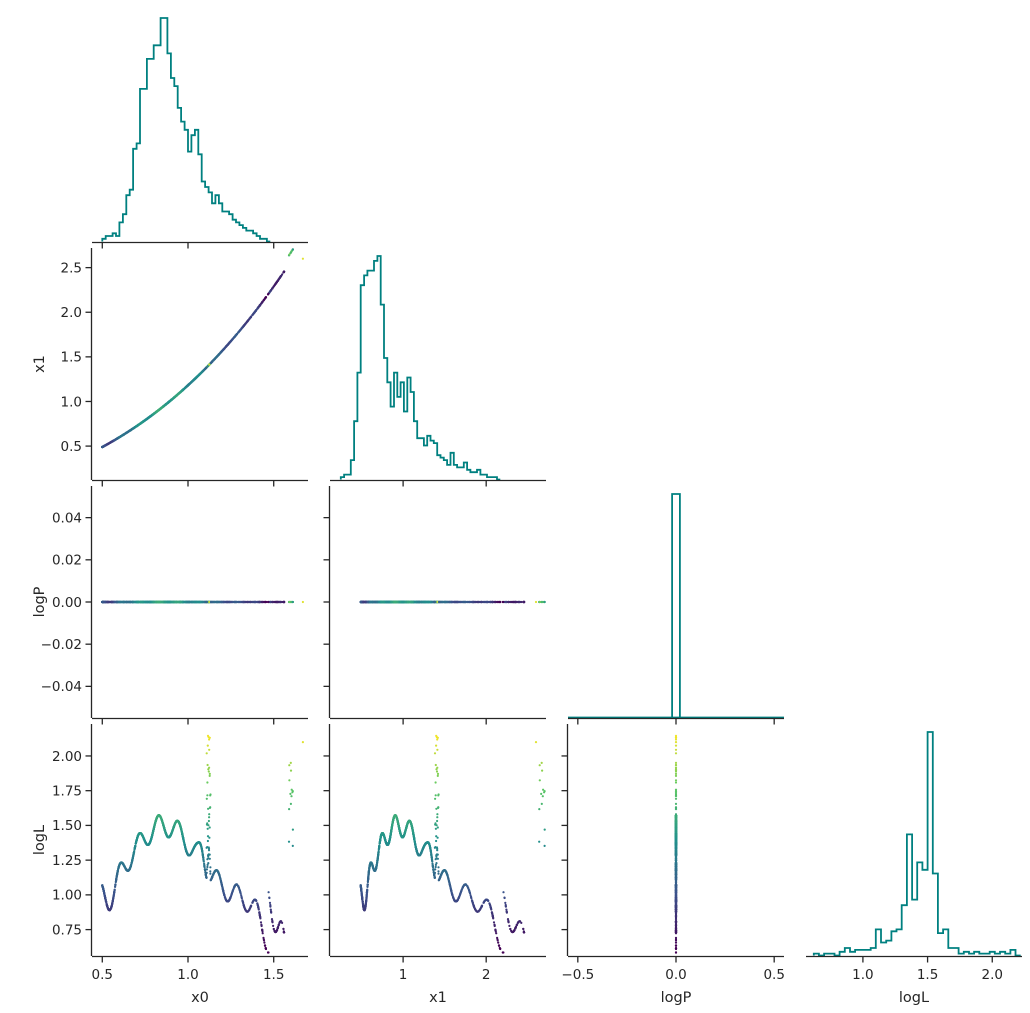  Describe the element at coordinates (676, 606) in the screenshot. I see `histogram-logP` at that location.